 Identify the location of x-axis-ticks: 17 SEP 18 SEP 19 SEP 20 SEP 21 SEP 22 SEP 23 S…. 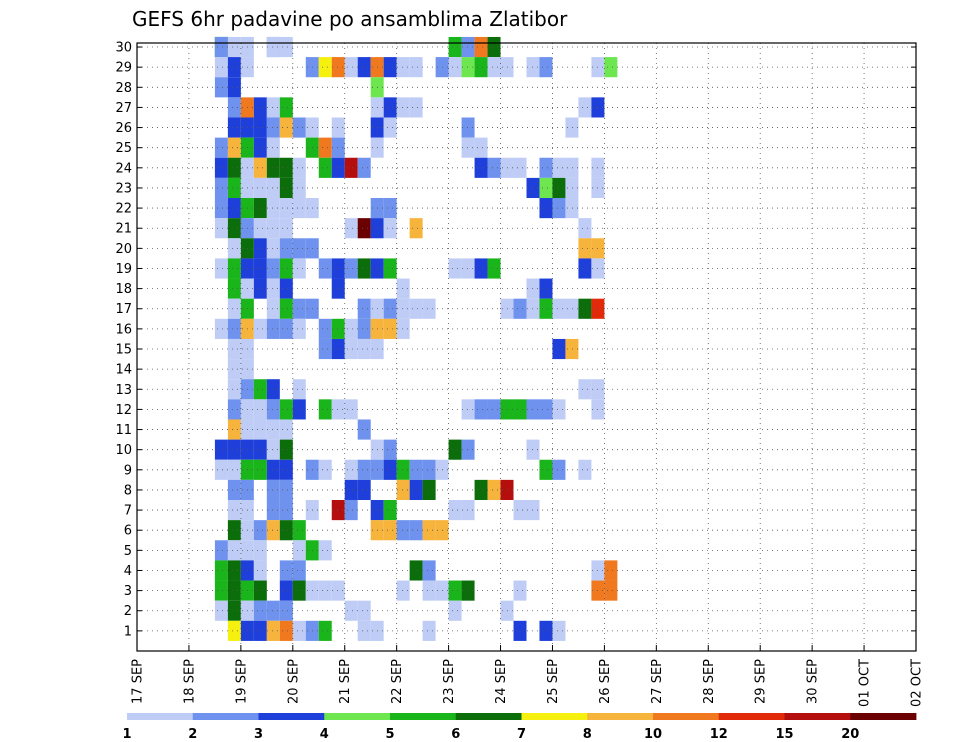
(528, 676).